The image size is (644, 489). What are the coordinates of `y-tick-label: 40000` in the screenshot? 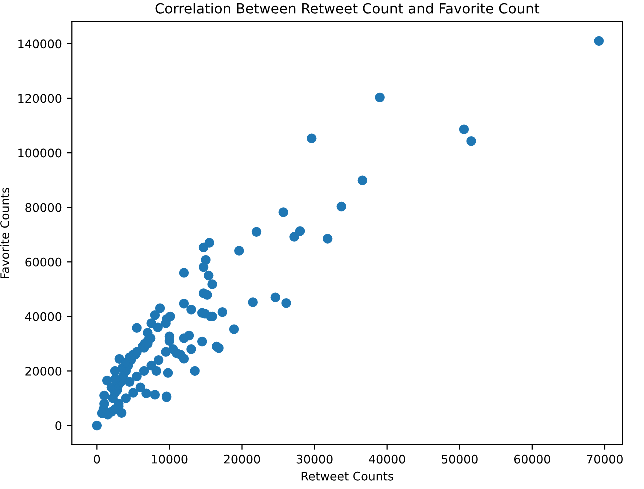 It's located at (43, 317).